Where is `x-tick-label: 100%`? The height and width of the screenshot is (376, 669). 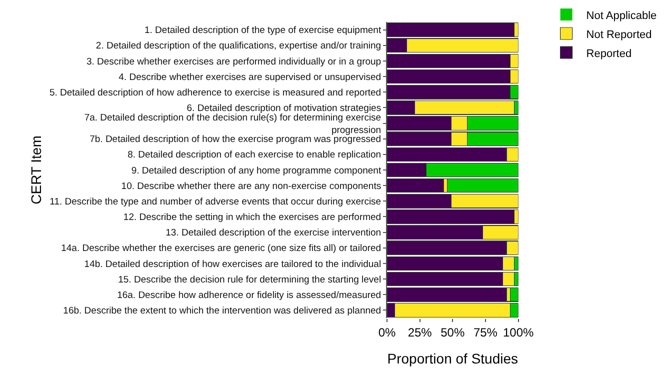
x-tick-label: 100% is located at coordinates (518, 332).